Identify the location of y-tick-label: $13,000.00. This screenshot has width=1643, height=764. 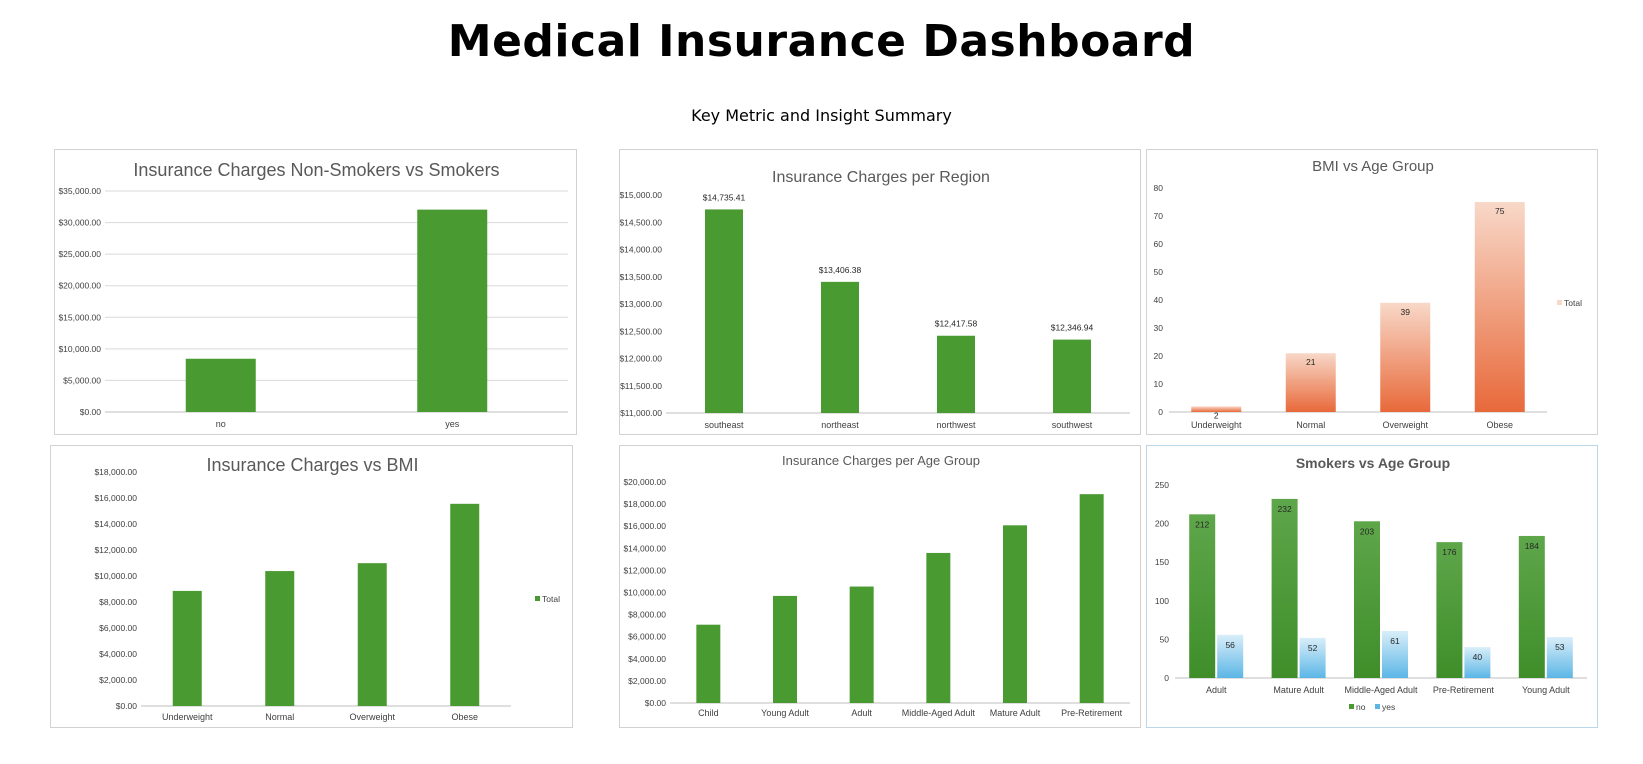
(641, 304).